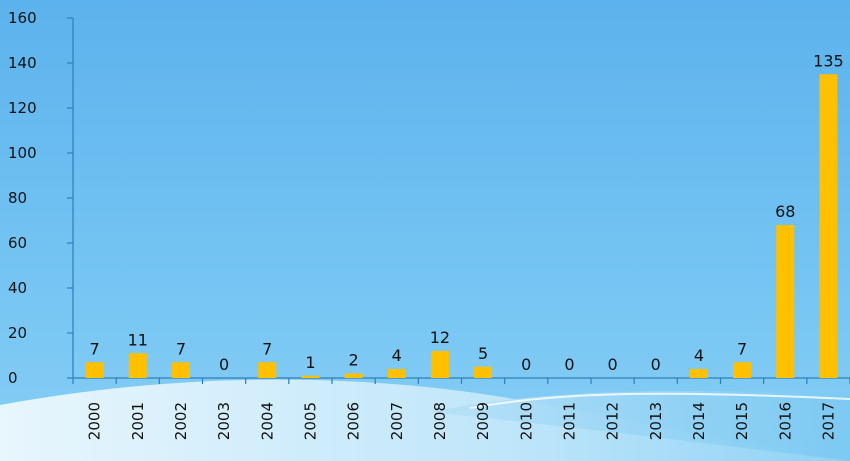  I want to click on y-tick-label: 120, so click(22, 108).